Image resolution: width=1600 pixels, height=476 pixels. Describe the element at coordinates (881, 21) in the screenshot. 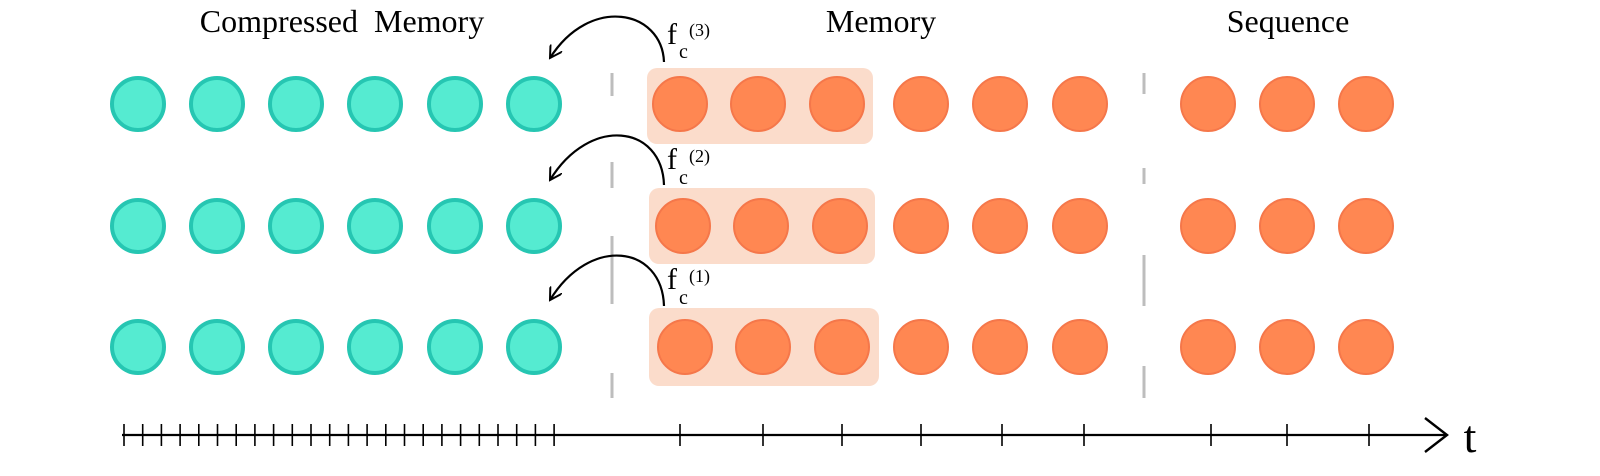

I see `header-memory: Memory` at that location.